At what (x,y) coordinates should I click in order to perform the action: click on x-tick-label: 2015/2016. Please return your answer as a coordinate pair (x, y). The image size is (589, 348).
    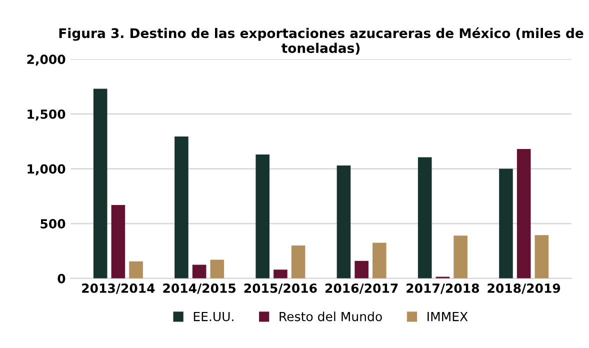
    Looking at the image, I should click on (280, 288).